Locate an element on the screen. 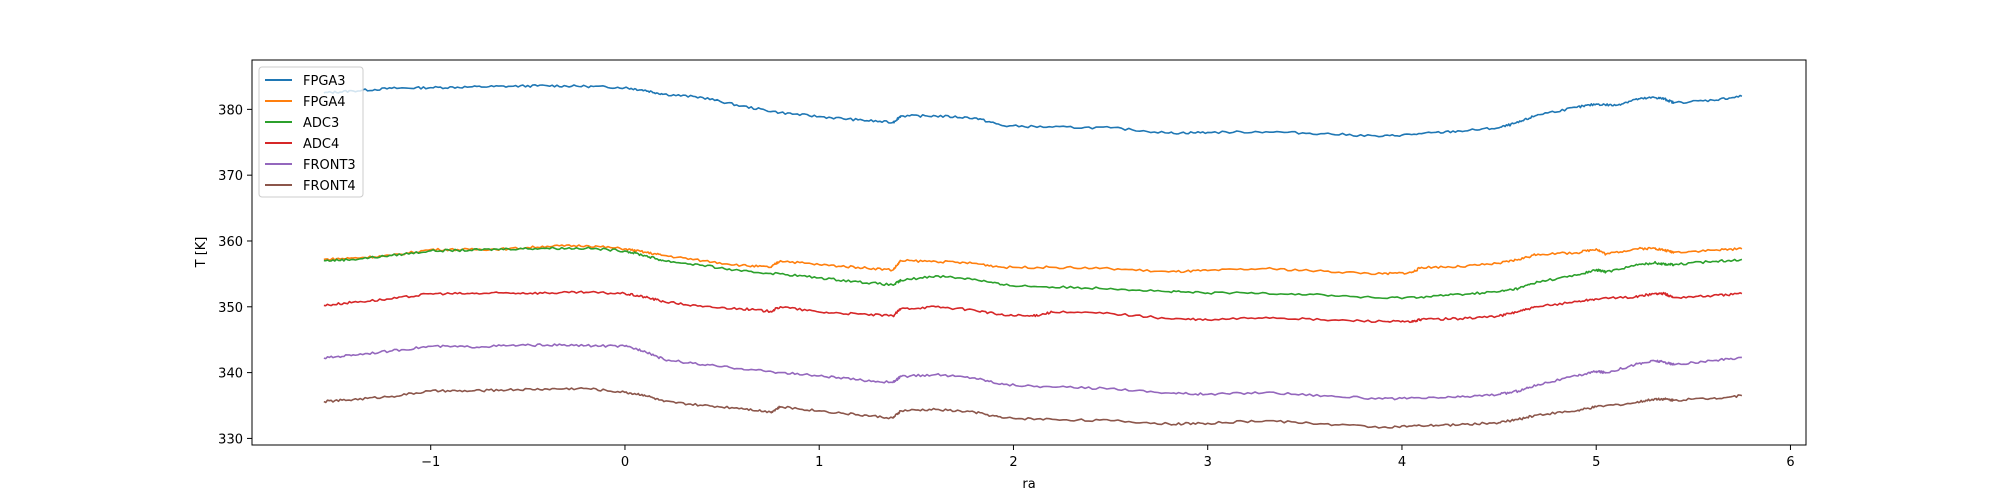 This screenshot has width=2000, height=500. x-tick-label: 6 is located at coordinates (1790, 462).